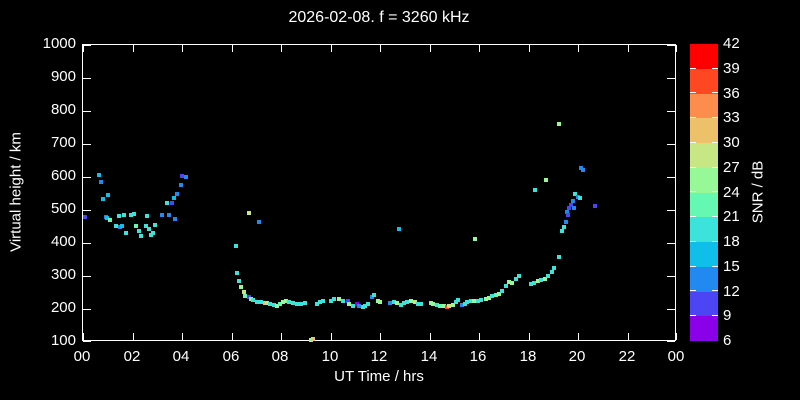 This screenshot has height=400, width=800. I want to click on x-tick-label: 12, so click(379, 356).